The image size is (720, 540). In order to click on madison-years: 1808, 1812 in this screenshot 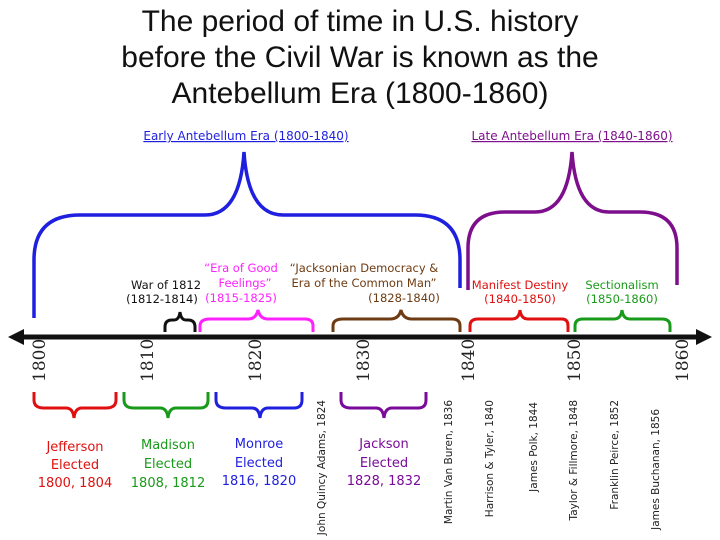, I will do `click(168, 483)`.